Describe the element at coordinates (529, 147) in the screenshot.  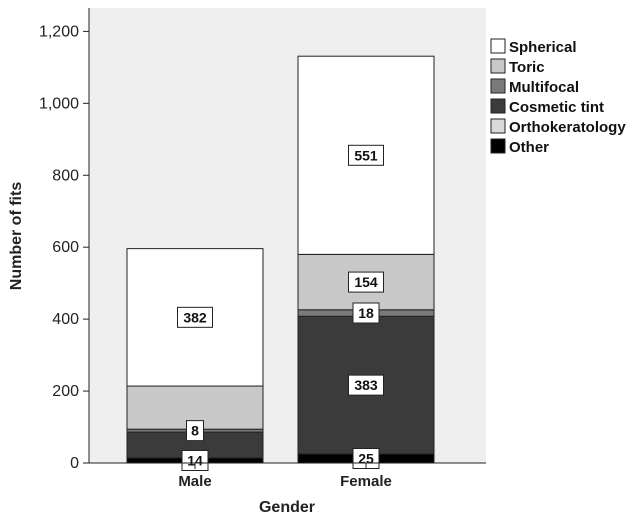
I see `legend-label-other: Other` at that location.